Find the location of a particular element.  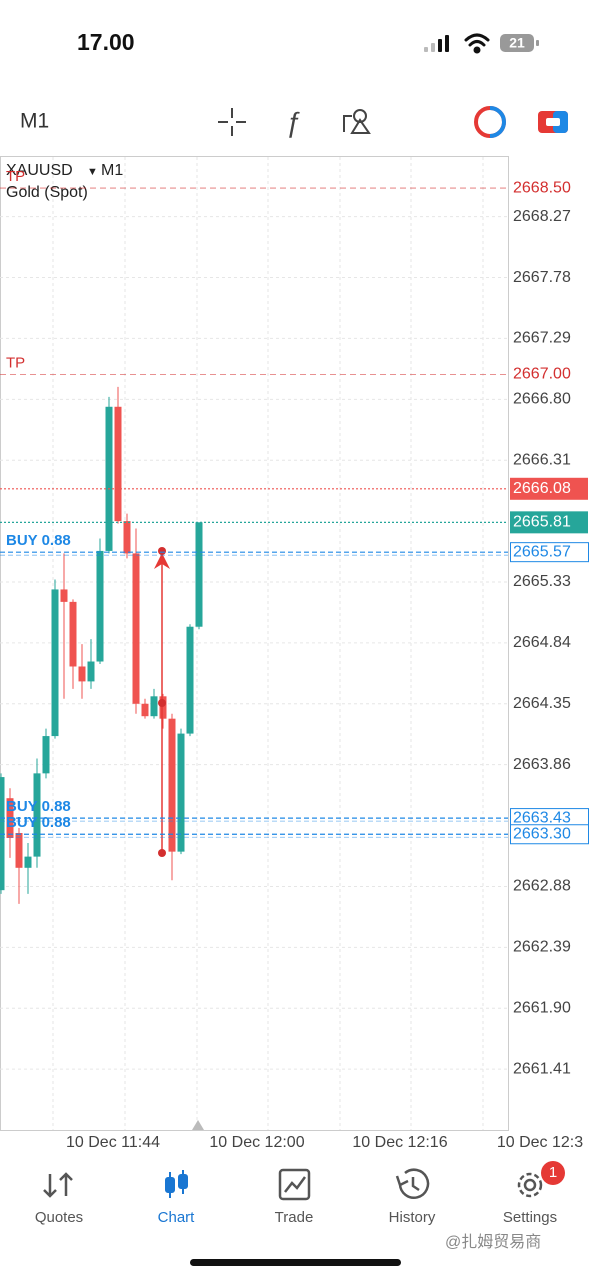

y-tick-label: 2661.41 is located at coordinates (542, 1068).